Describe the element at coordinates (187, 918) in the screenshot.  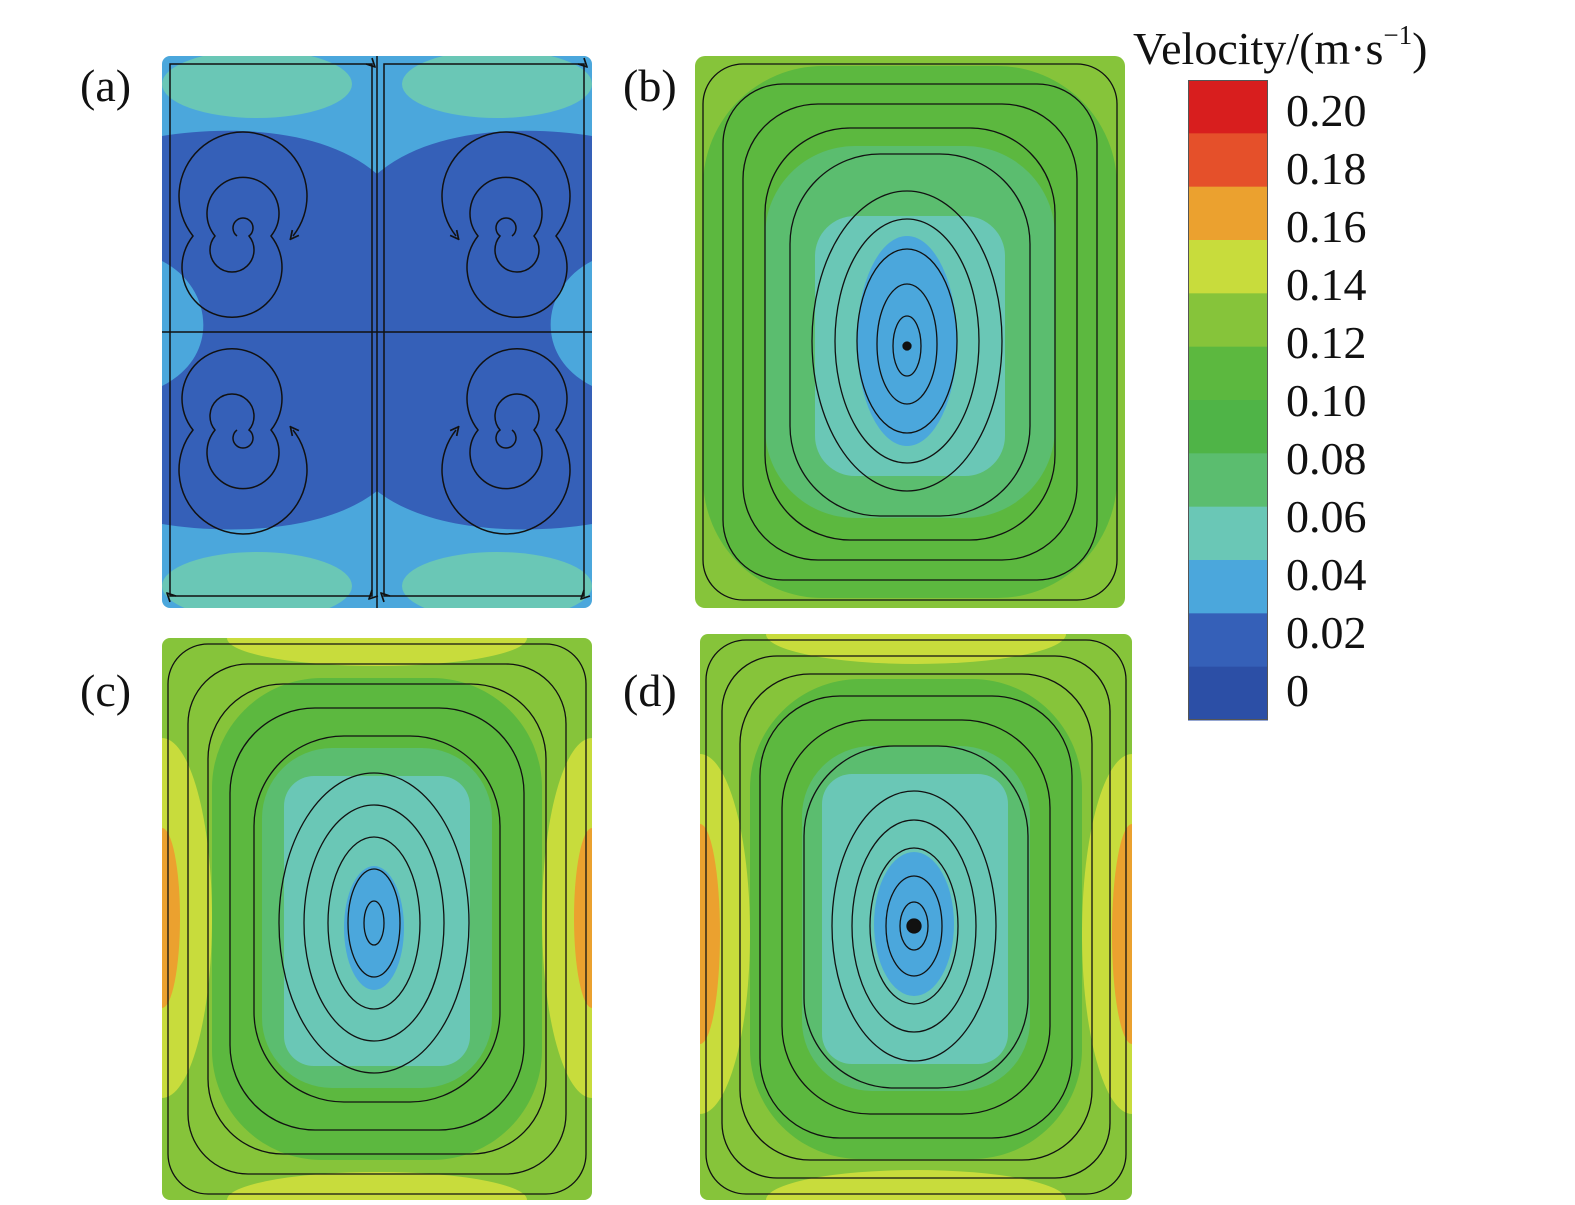
I see `panel-c-edge-high-left` at that location.